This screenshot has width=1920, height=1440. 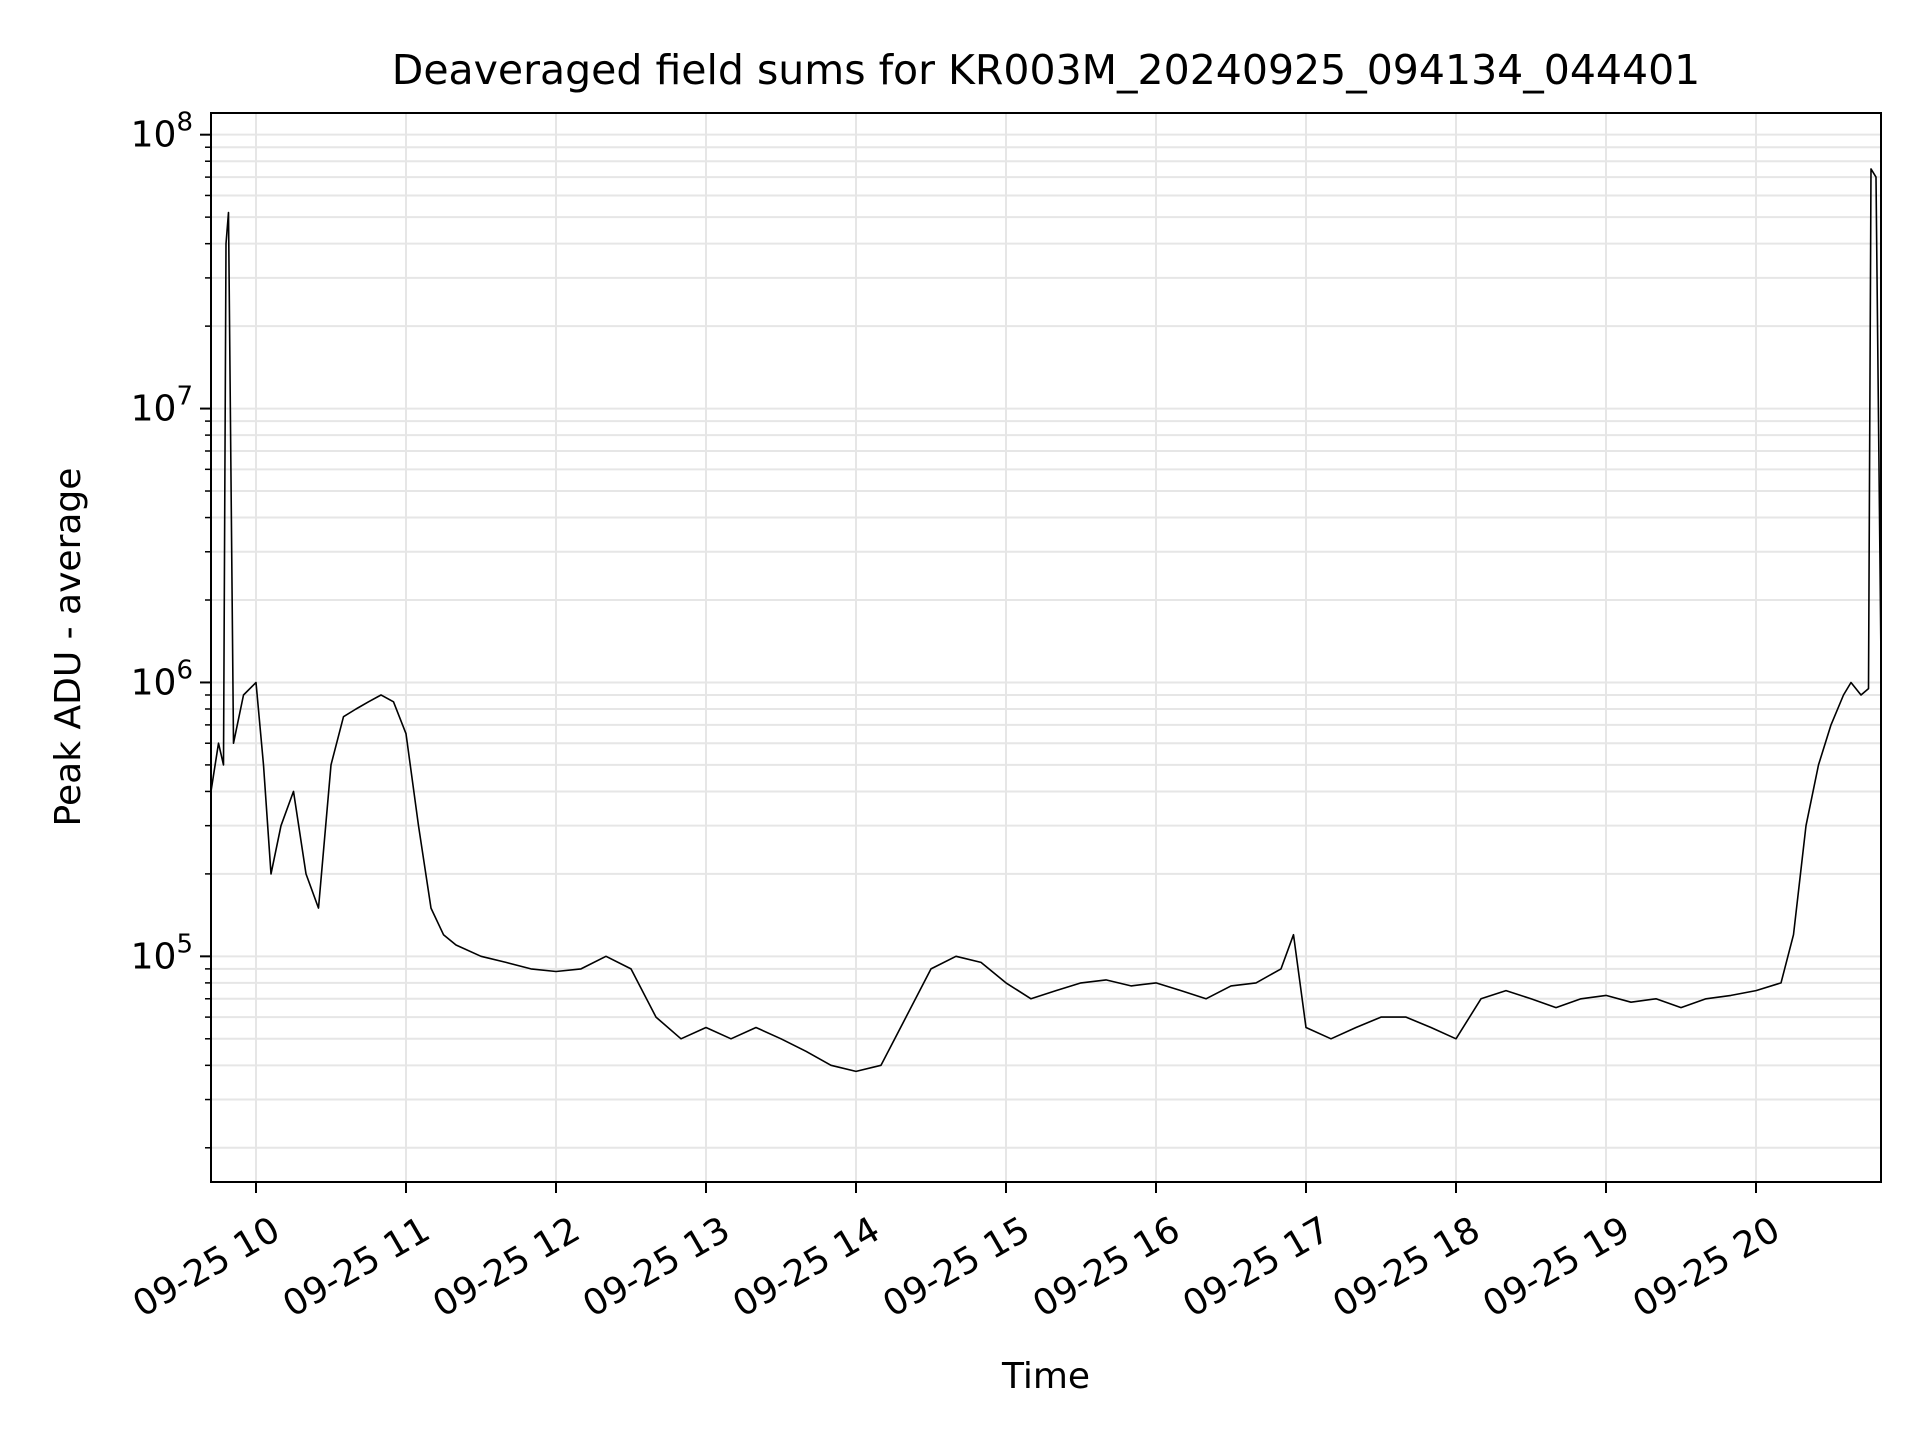 What do you see at coordinates (956, 1267) in the screenshot?
I see `x-tick-label: 09-25 15` at bounding box center [956, 1267].